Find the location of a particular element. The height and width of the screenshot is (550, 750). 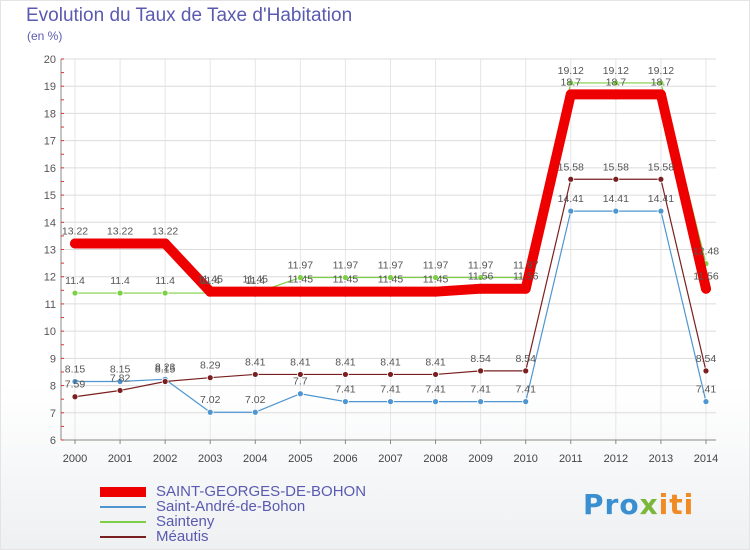

data-label: 14.41 is located at coordinates (571, 199).